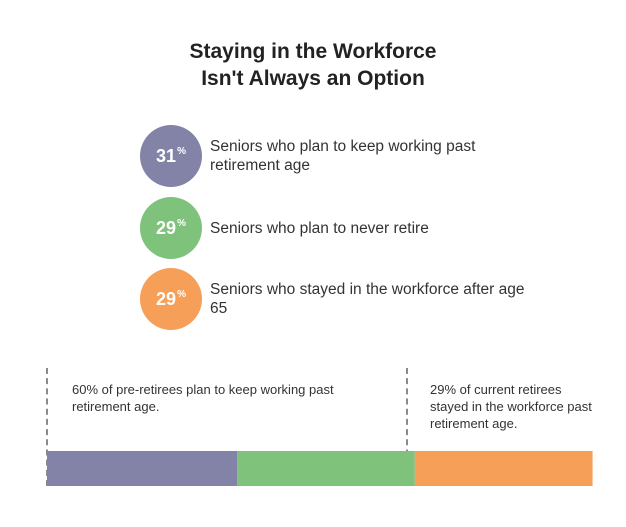  What do you see at coordinates (319, 228) in the screenshot?
I see `stat-label-never-retire: Seniors who plan to never retire` at bounding box center [319, 228].